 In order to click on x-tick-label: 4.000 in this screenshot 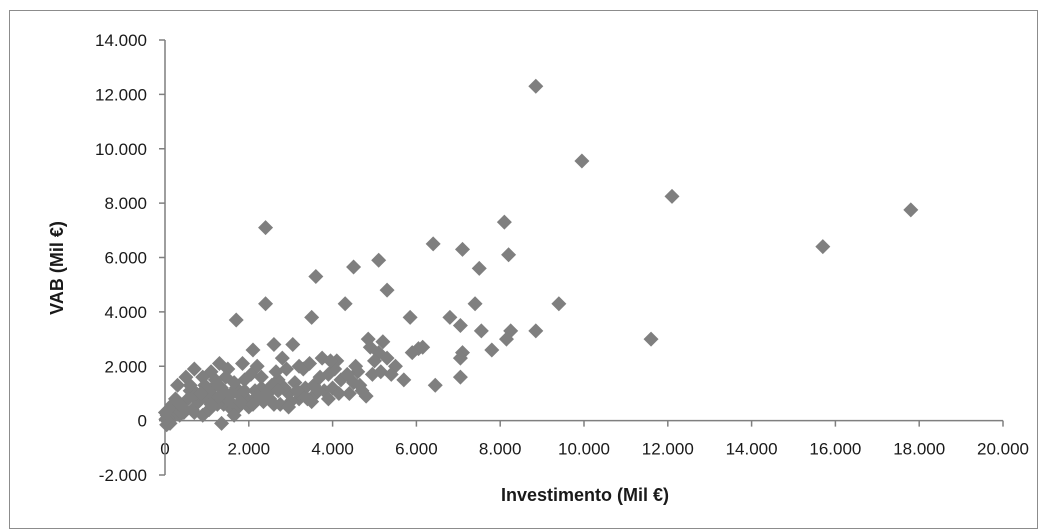, I will do `click(332, 449)`.